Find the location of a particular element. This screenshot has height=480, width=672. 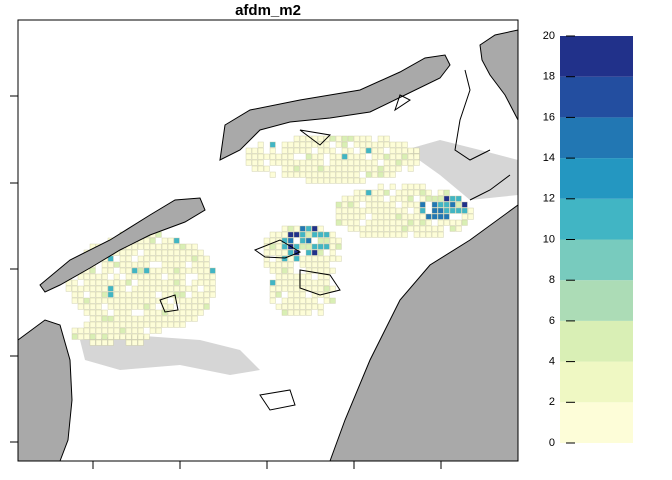

legend-tick-label: 12 is located at coordinates (549, 199).